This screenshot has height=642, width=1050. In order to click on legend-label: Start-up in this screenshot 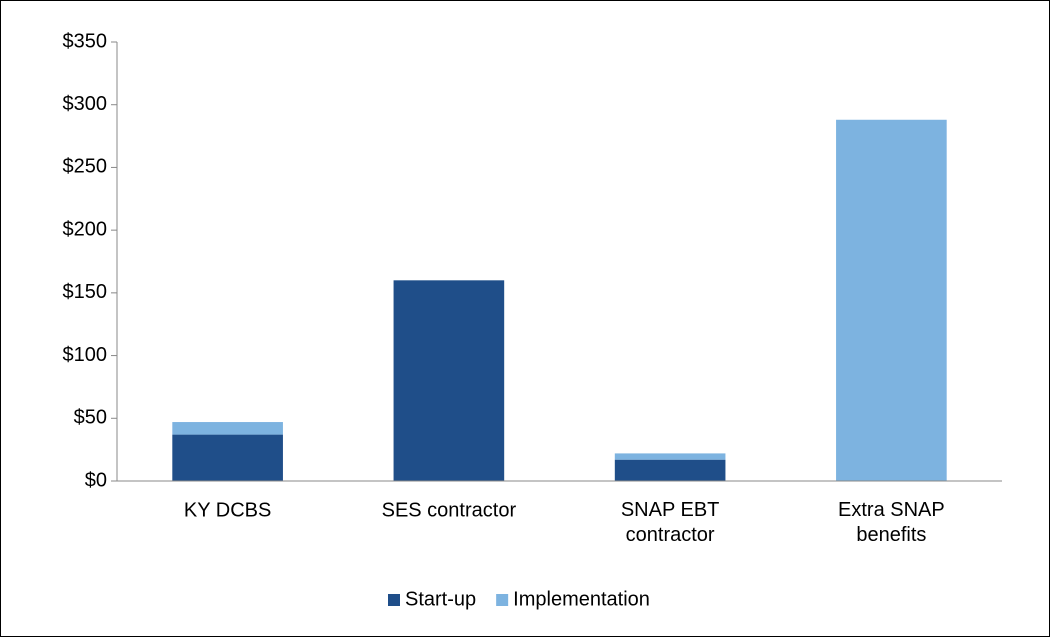, I will do `click(440, 599)`.